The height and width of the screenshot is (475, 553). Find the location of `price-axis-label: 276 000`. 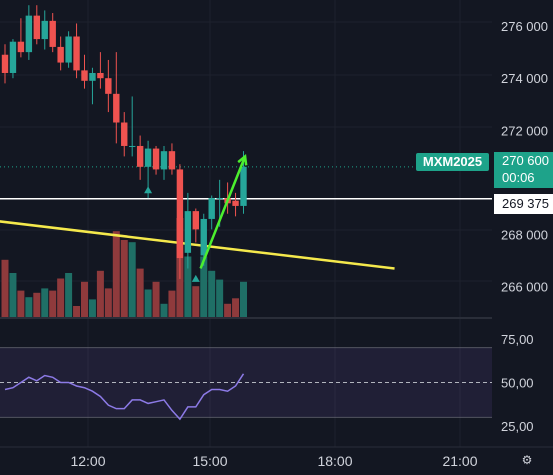

price-axis-label: 276 000 is located at coordinates (524, 26).